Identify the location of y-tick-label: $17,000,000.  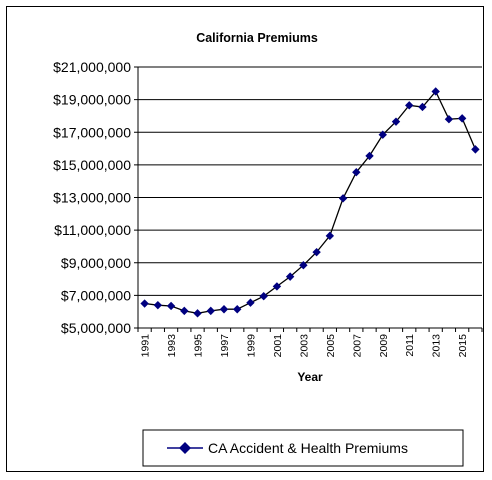
(92, 132).